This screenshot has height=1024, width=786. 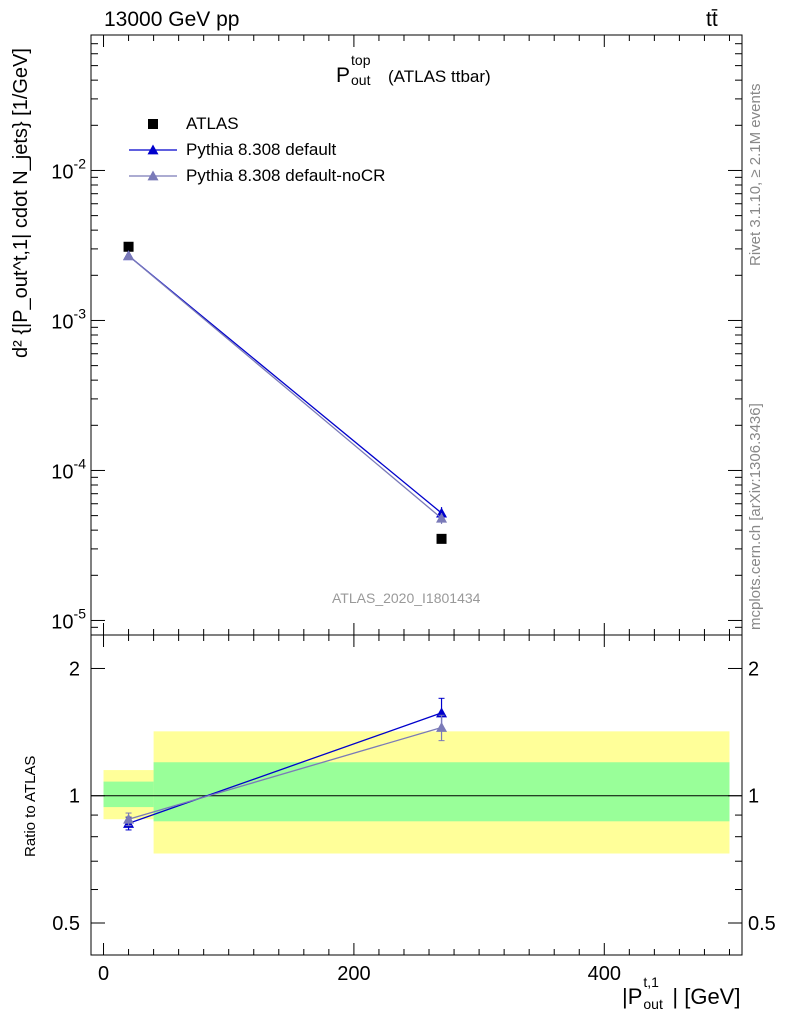 I want to click on x-axis-label: |P t,1 out | [GeV], so click(x=681, y=993).